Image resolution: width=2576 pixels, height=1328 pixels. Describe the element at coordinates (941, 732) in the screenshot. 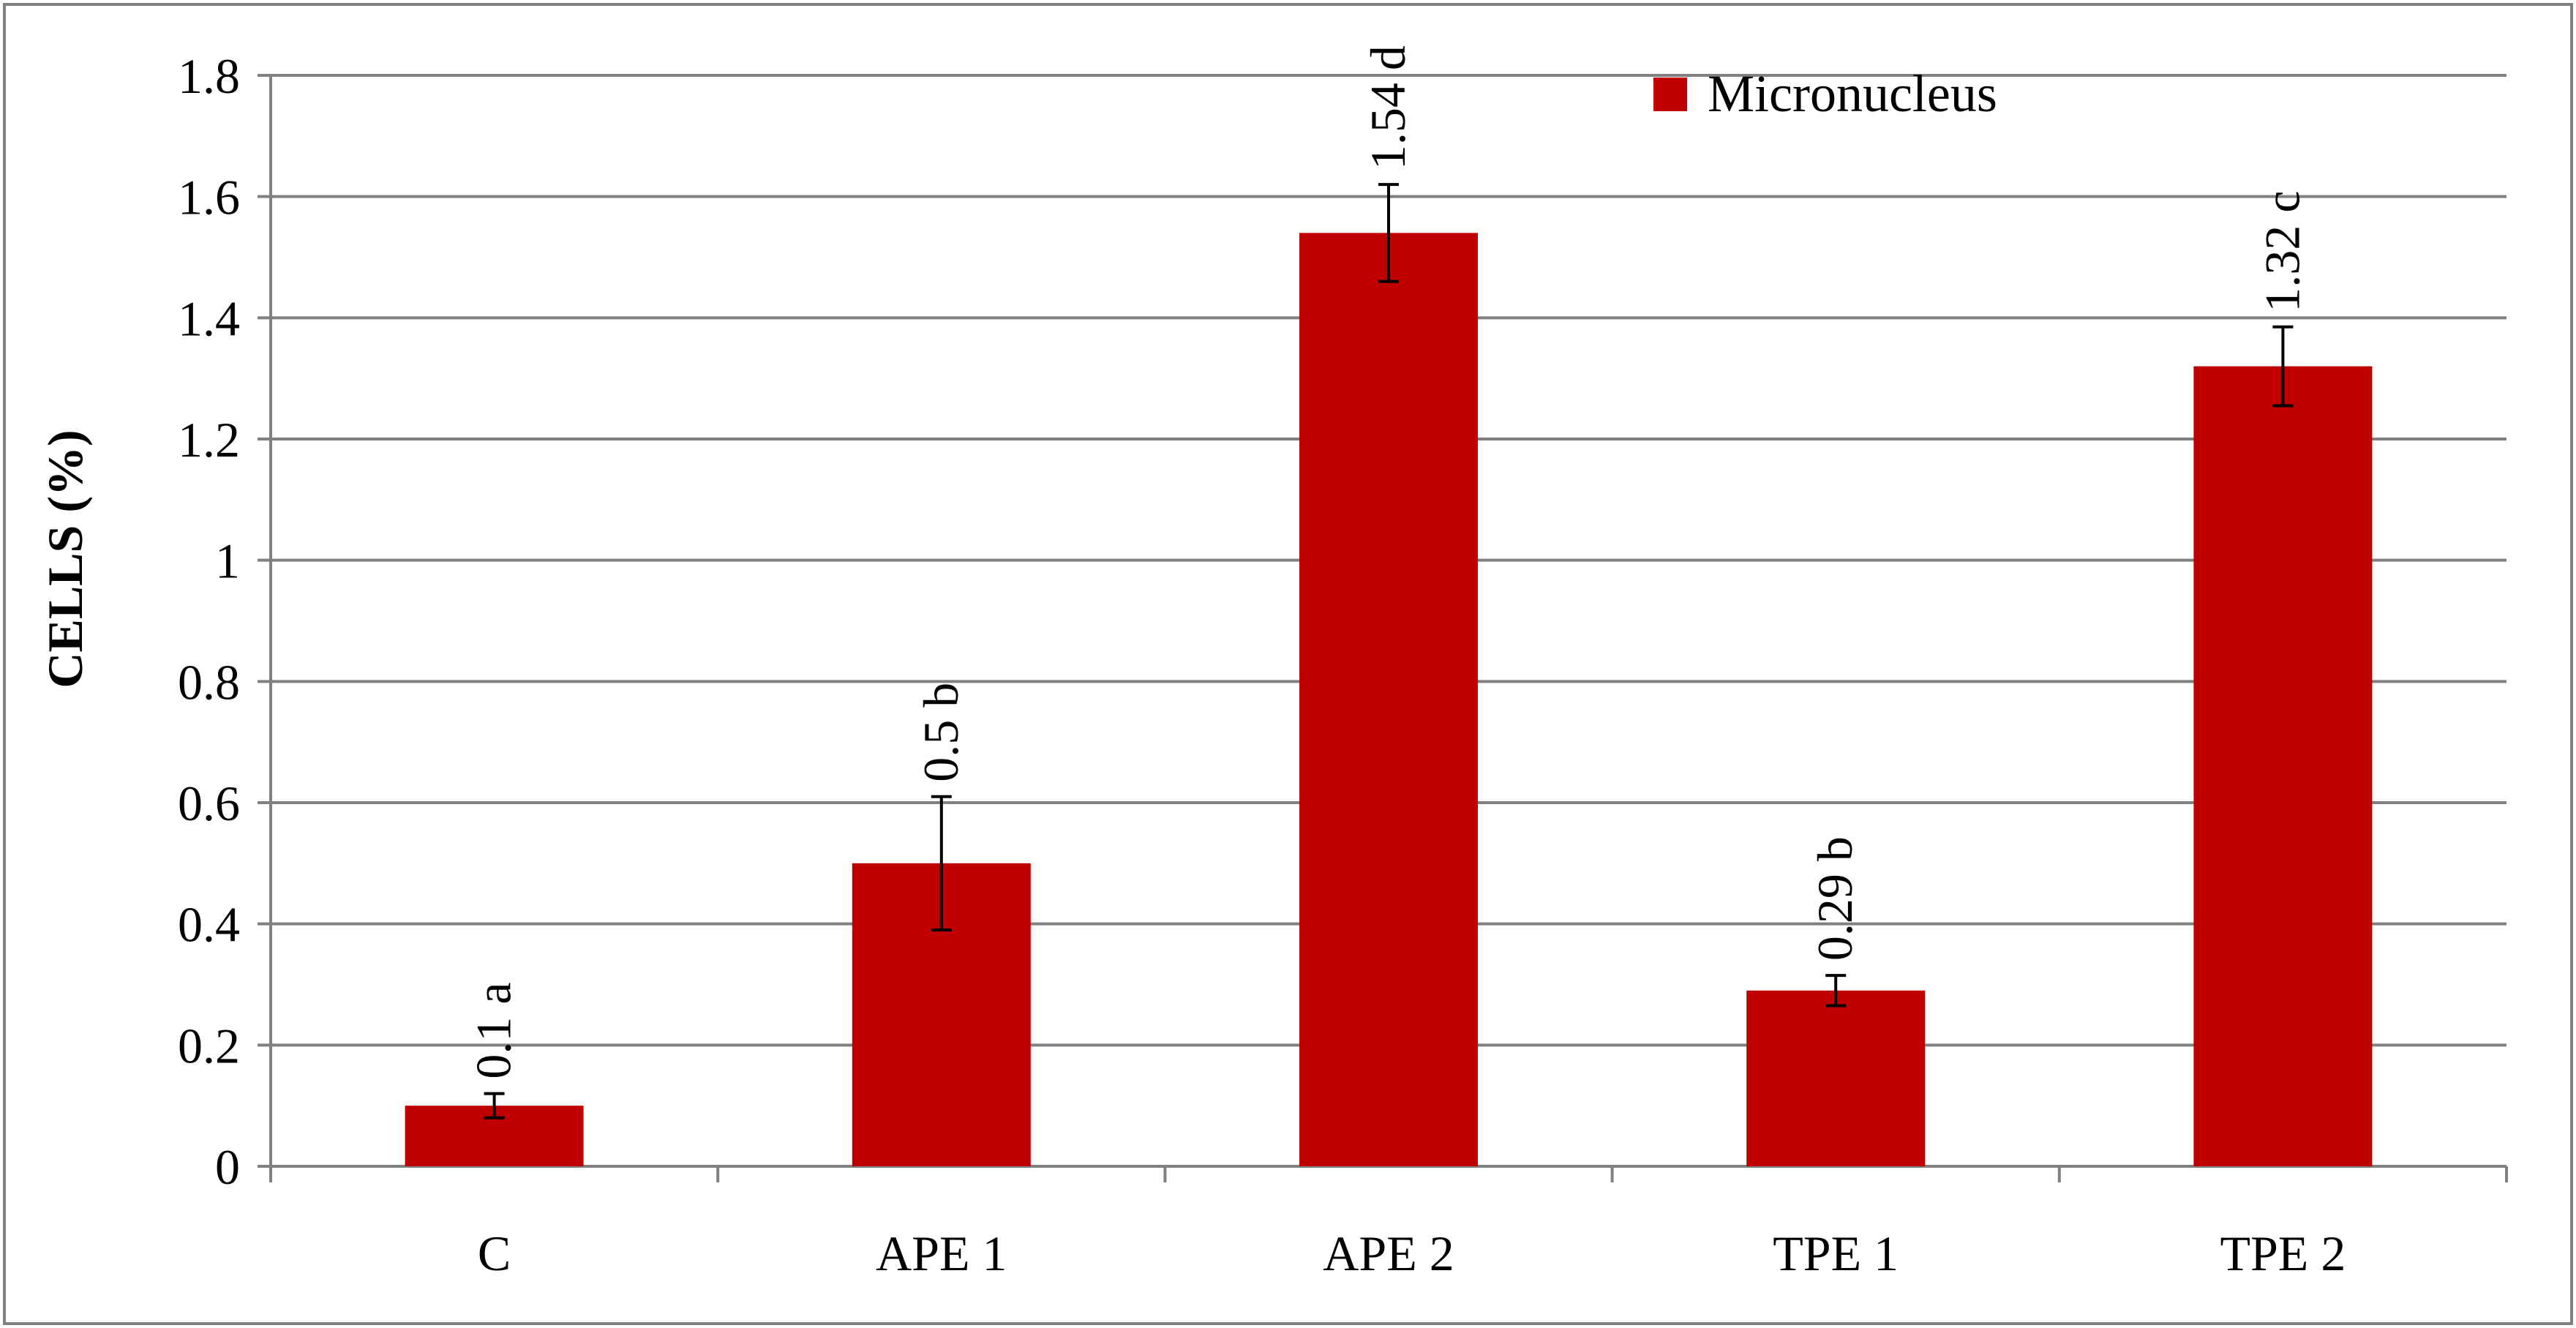

I see `data-label: 0.5 b` at that location.